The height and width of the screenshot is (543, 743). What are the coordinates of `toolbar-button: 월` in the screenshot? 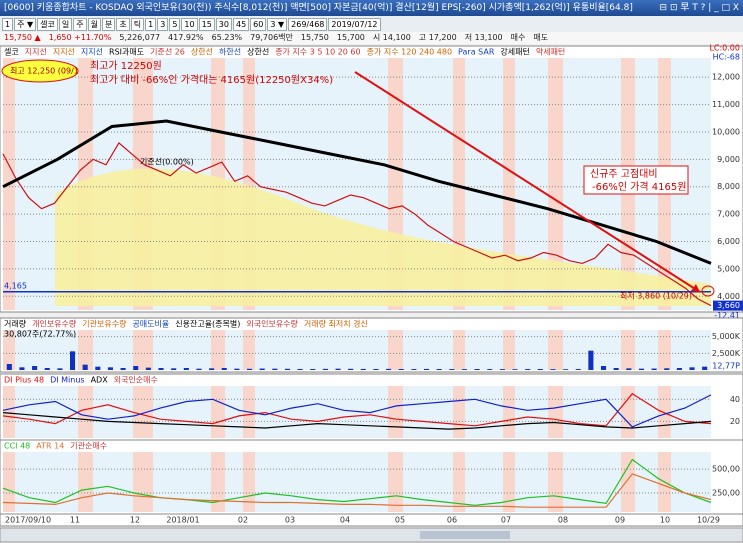 It's located at (94, 24).